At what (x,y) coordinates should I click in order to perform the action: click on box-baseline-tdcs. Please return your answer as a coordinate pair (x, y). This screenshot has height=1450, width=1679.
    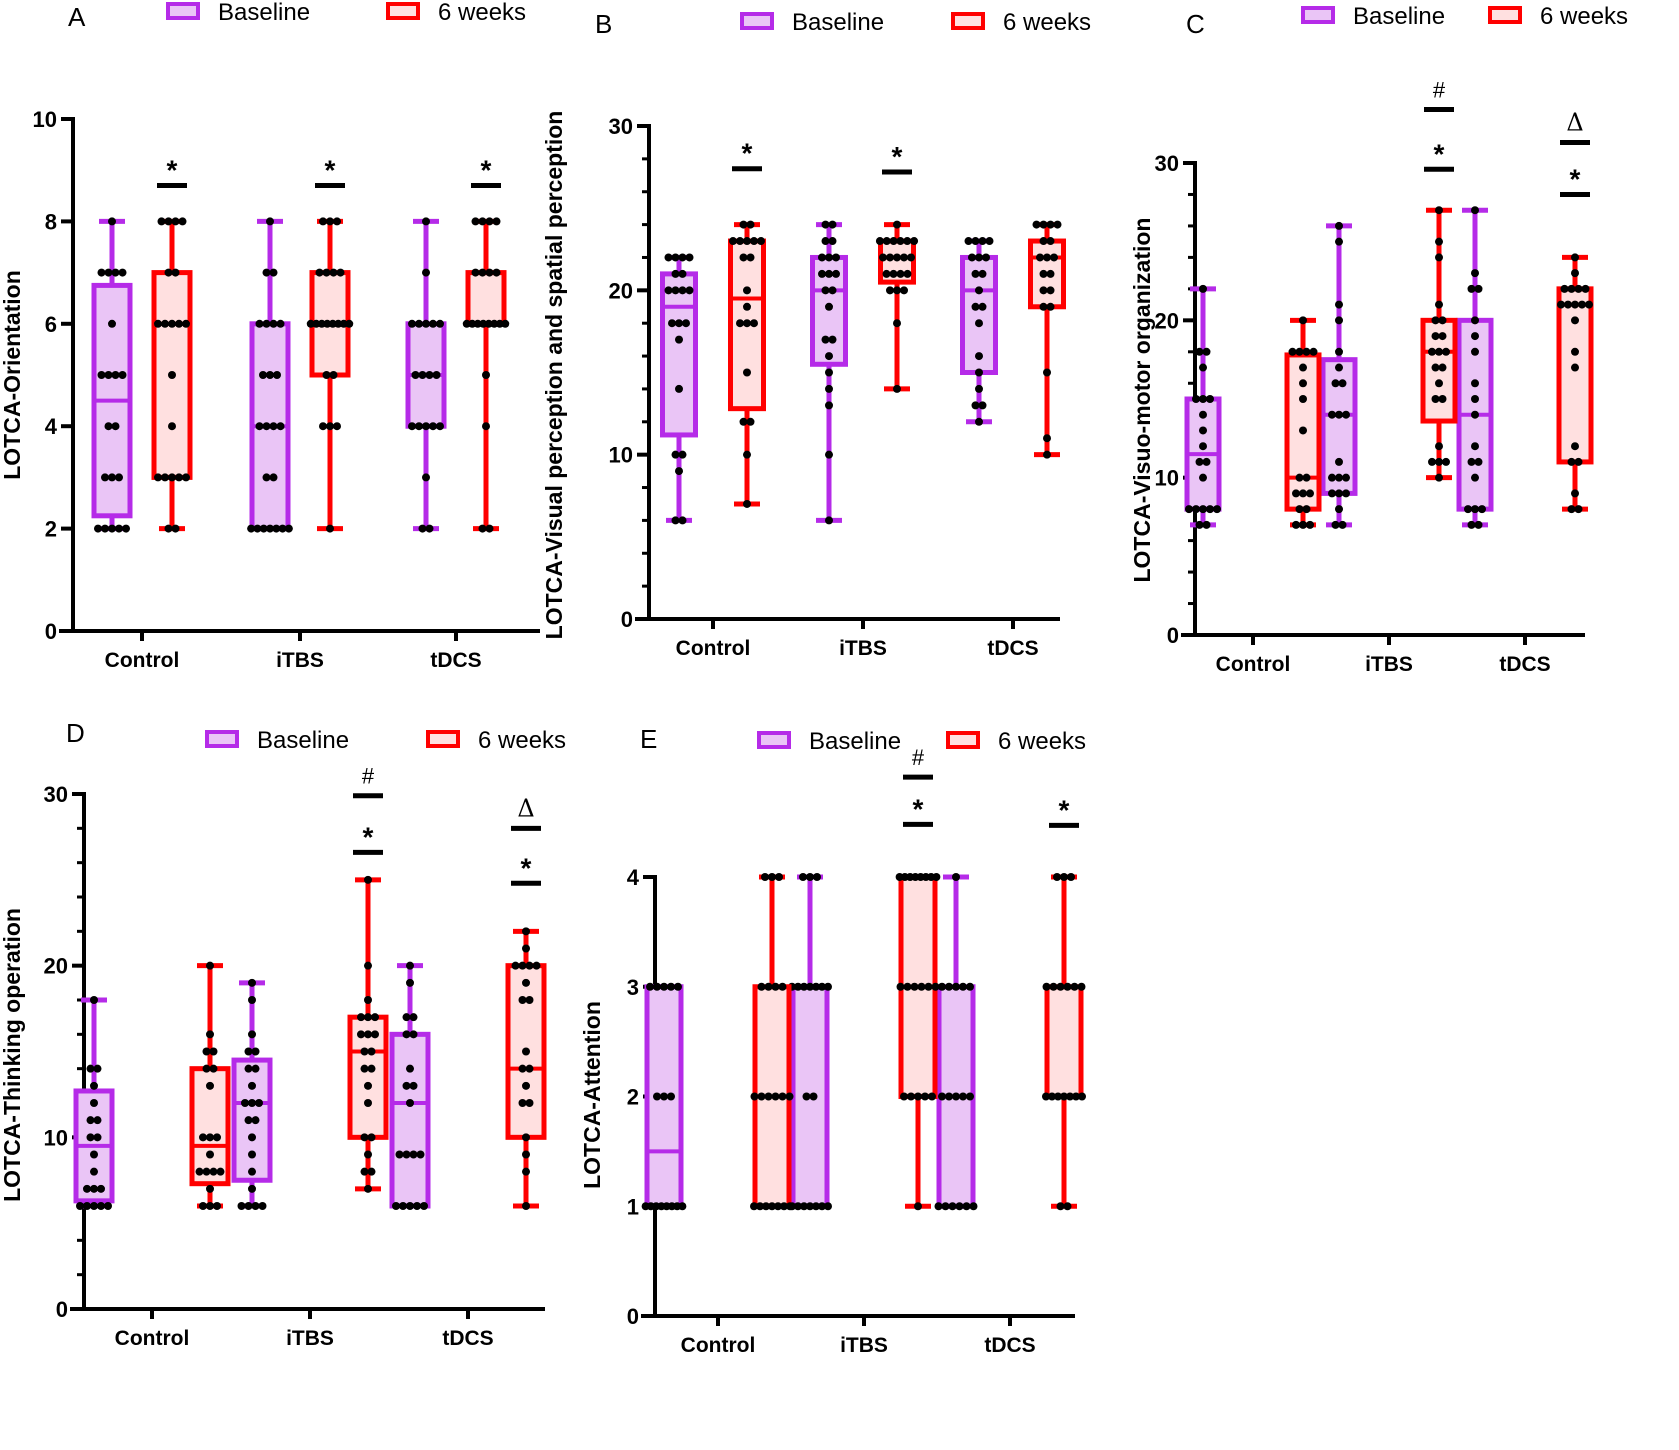
    Looking at the image, I should click on (410, 1085).